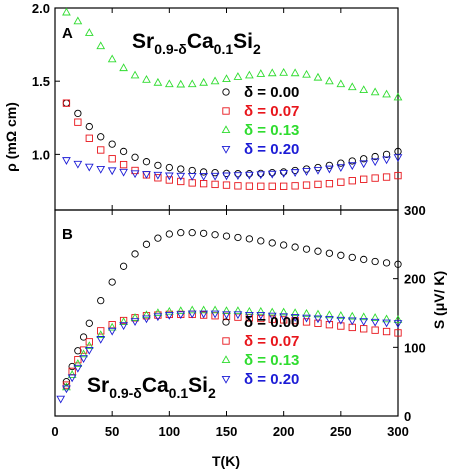 The image size is (454, 472). I want to click on x-tick-label: 300, so click(398, 431).